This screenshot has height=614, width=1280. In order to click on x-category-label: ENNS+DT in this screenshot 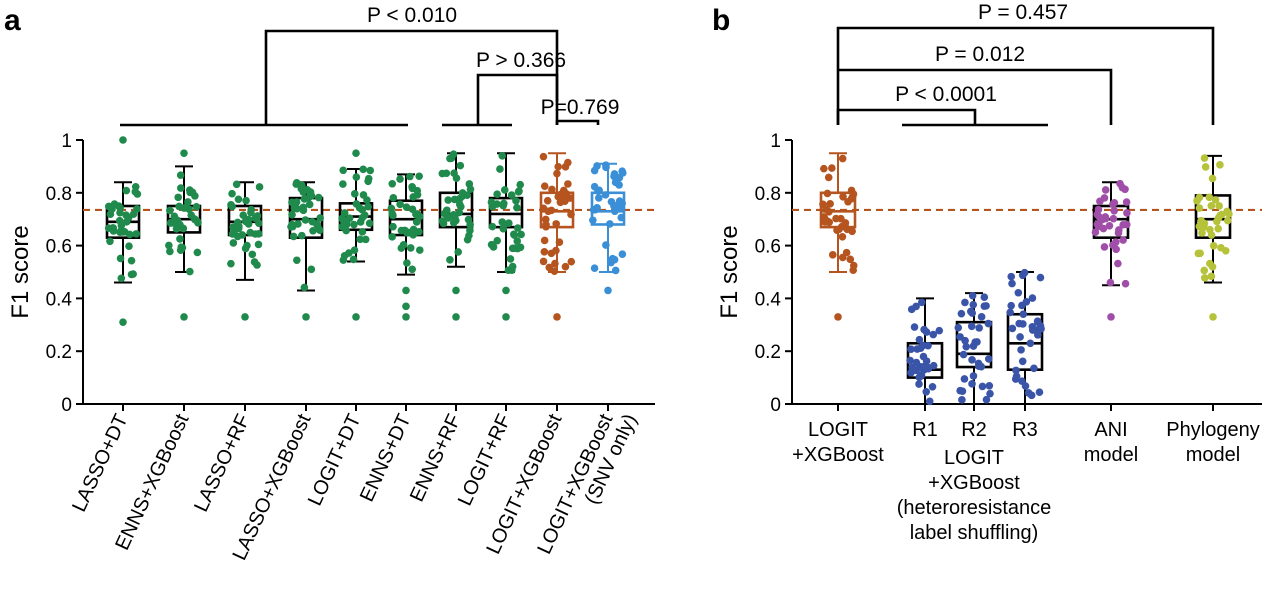, I will do `click(386, 458)`.